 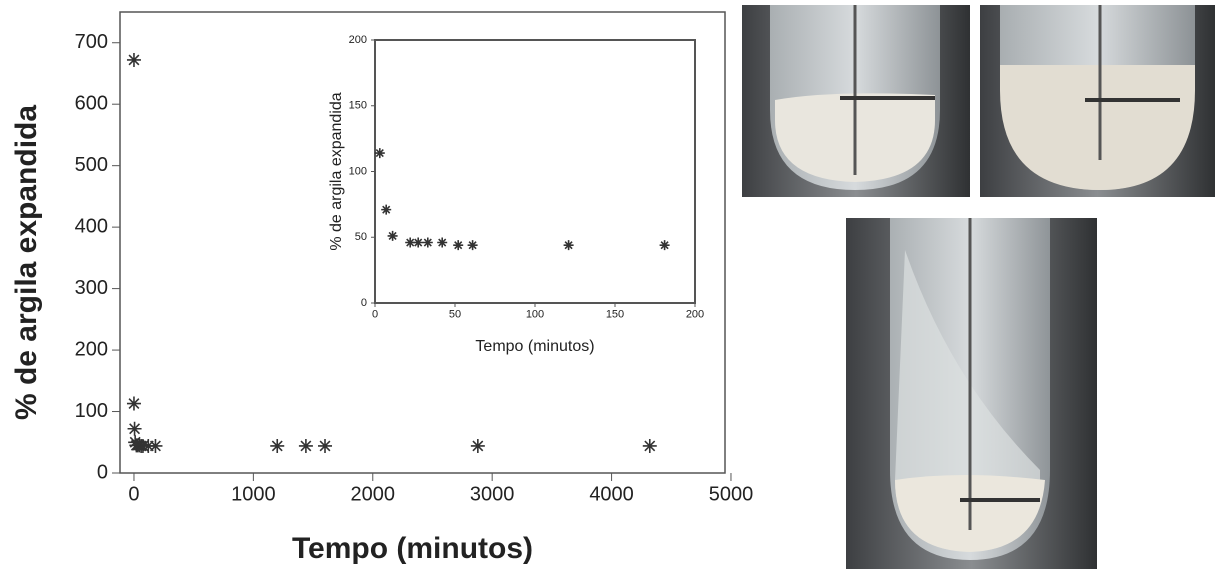 I want to click on x-tick-label: 50, so click(x=455, y=315).